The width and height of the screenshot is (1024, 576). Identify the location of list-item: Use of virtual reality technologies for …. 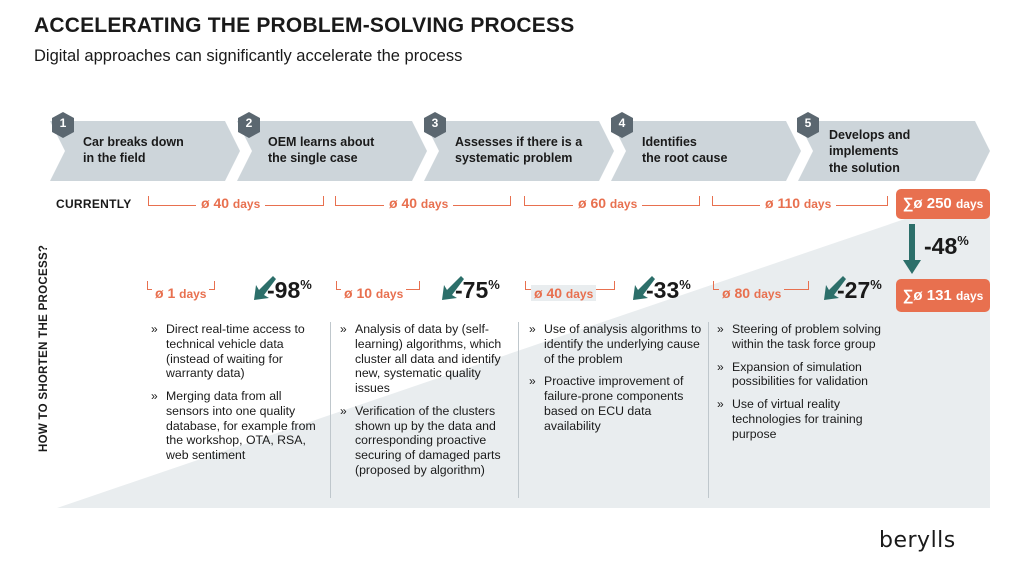
(800, 419).